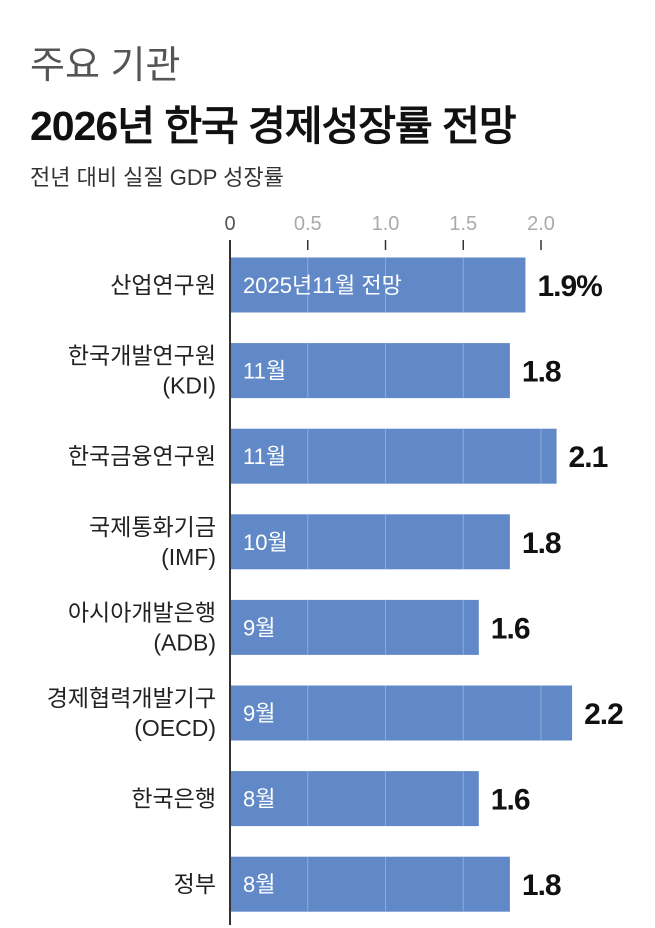  I want to click on category-label: 산업연구원, so click(163, 285).